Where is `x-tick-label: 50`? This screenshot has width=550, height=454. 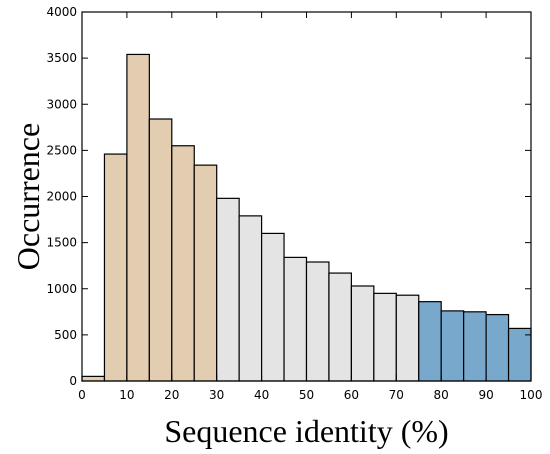 x-tick-label: 50 is located at coordinates (306, 395).